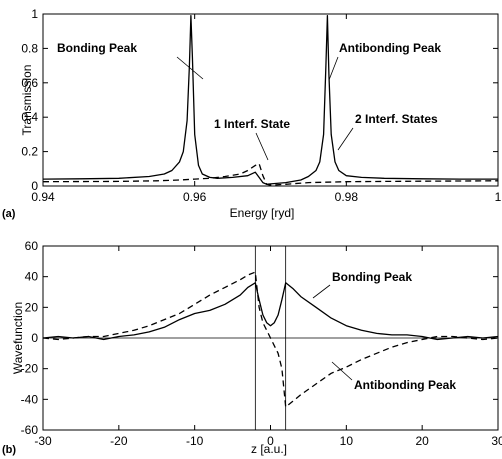  Describe the element at coordinates (345, 139) in the screenshot. I see `pointer-2-interf-states` at that location.